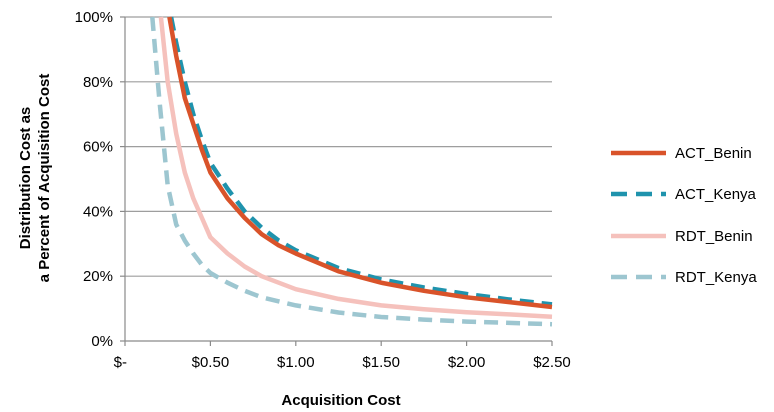 The image size is (774, 412). What do you see at coordinates (340, 400) in the screenshot?
I see `x-axis-title: Acquisition Cost` at bounding box center [340, 400].